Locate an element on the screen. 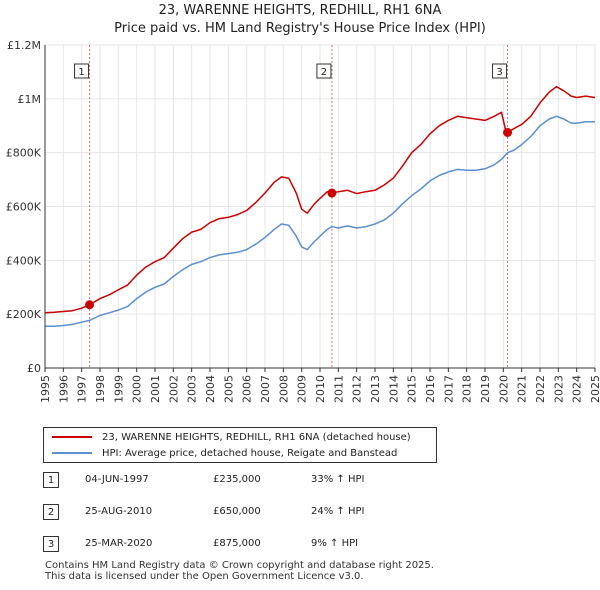  x-tick-label: 2002 is located at coordinates (173, 389).